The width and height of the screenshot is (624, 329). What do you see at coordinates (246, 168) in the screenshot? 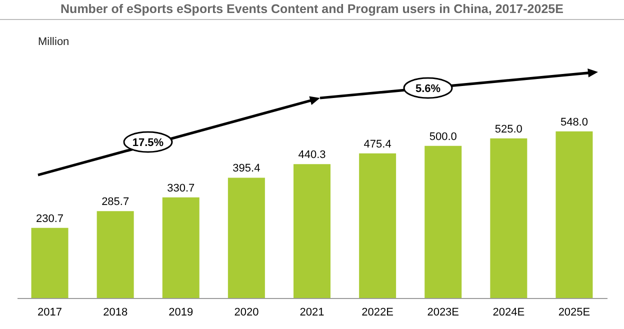
I see `data-label: 395.4` at bounding box center [246, 168].